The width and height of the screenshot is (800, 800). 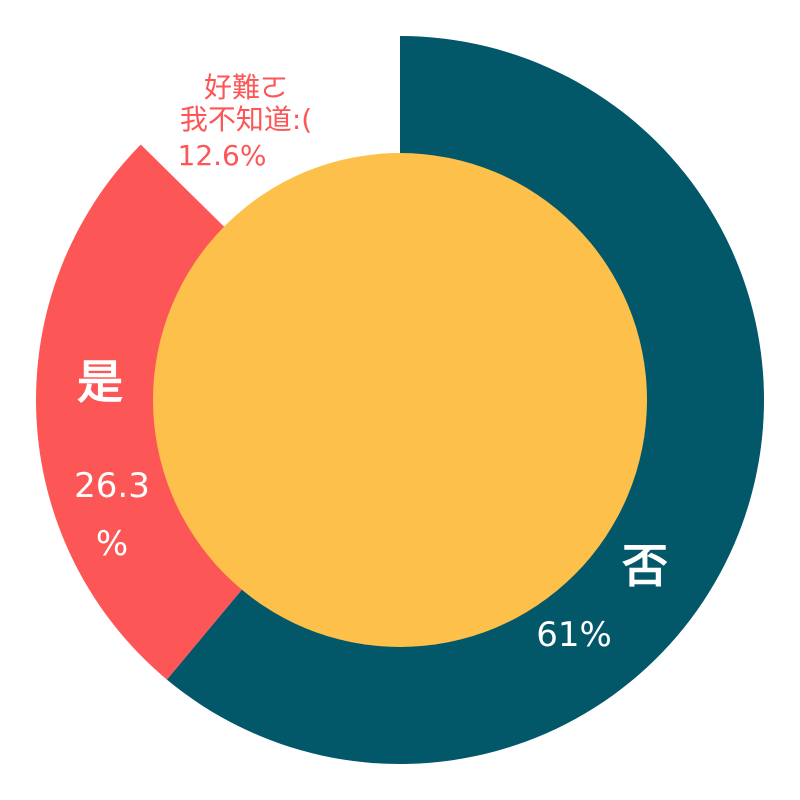 What do you see at coordinates (100, 382) in the screenshot?
I see `slice-2-name-label: 是` at bounding box center [100, 382].